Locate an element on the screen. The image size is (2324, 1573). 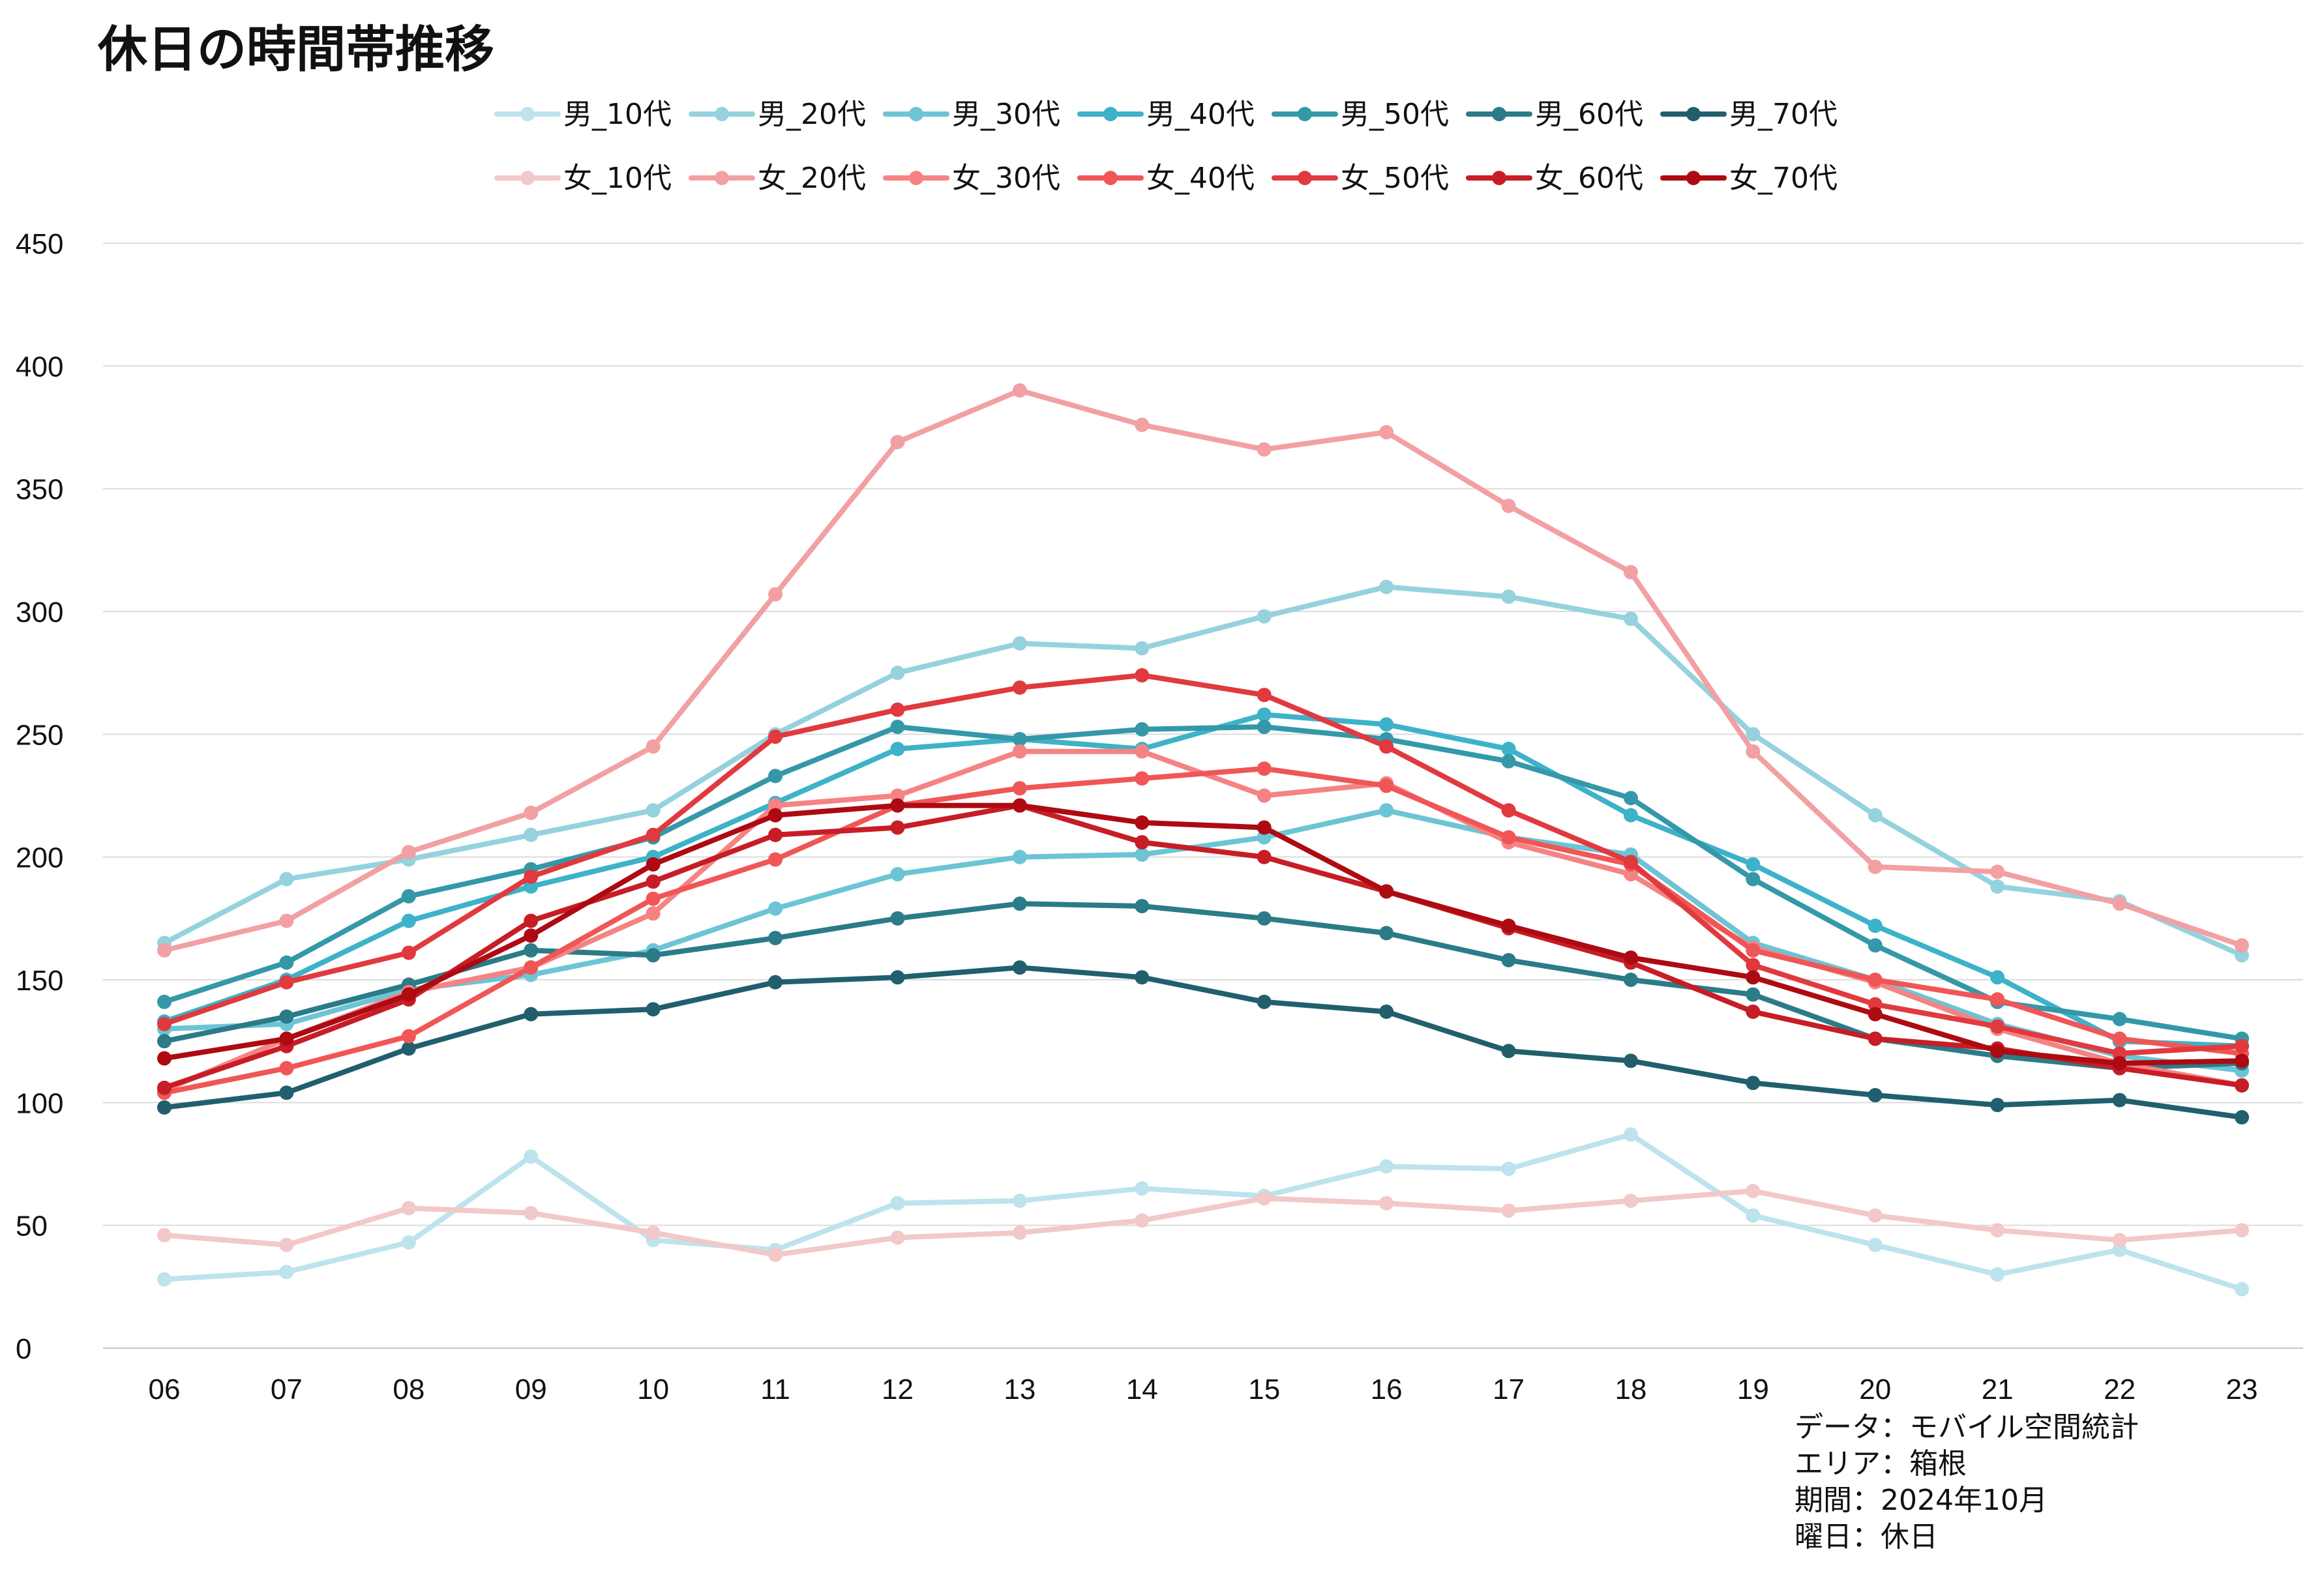
data-point-女_70代-19 is located at coordinates (1754, 977).